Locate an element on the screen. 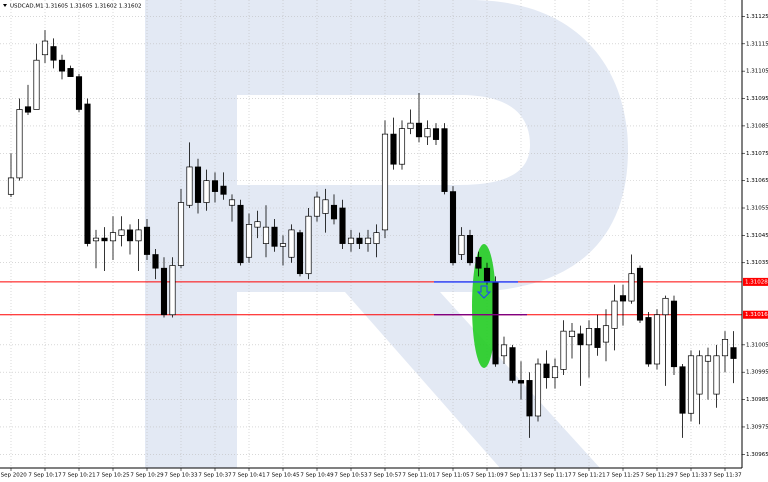 Image resolution: width=768 pixels, height=482 pixels. y-tick-label: 1.31075 is located at coordinates (757, 154).